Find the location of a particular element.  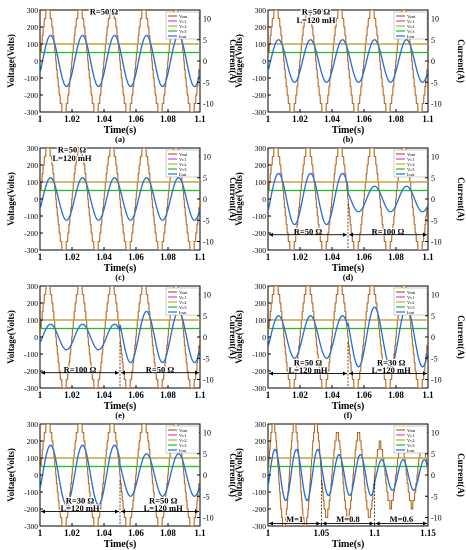

y2-tick-label: 5 is located at coordinates (433, 40).